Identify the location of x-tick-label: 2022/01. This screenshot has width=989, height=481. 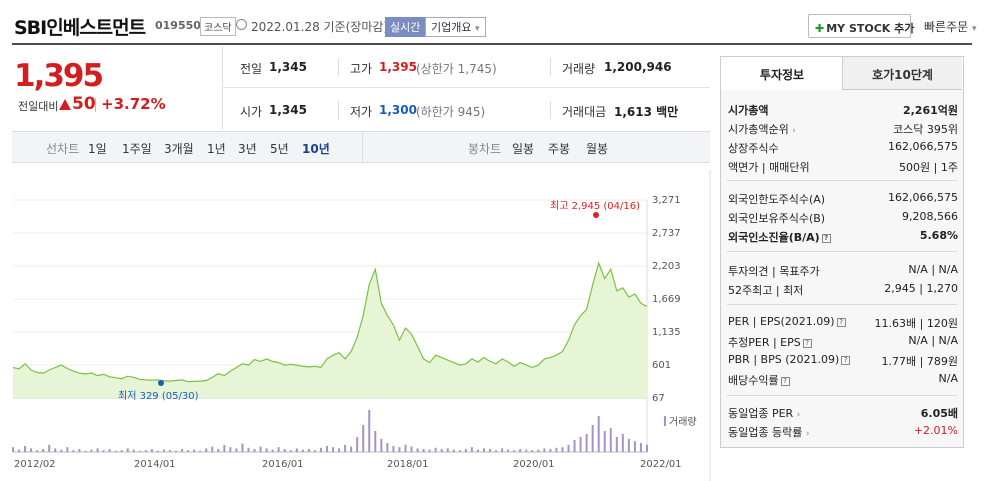
(661, 464).